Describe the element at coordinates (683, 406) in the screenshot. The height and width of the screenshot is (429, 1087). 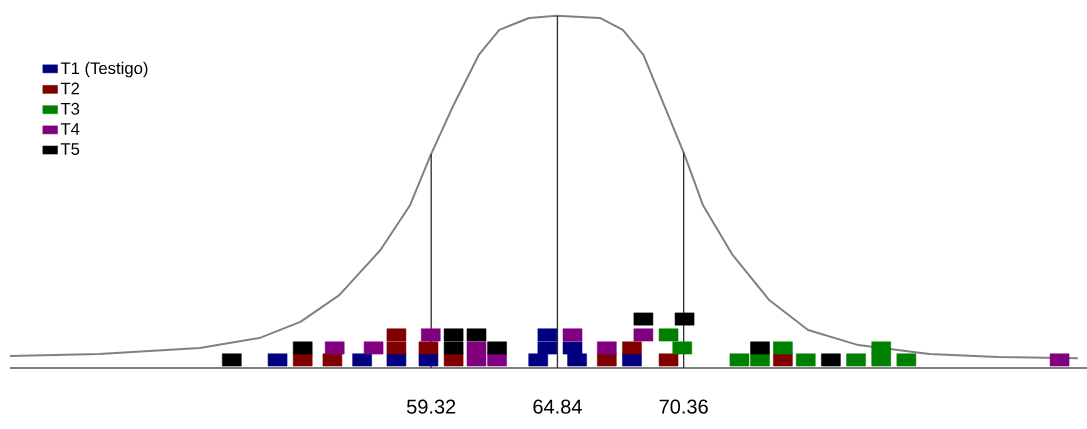
I see `x-tick-label: 70.36` at that location.